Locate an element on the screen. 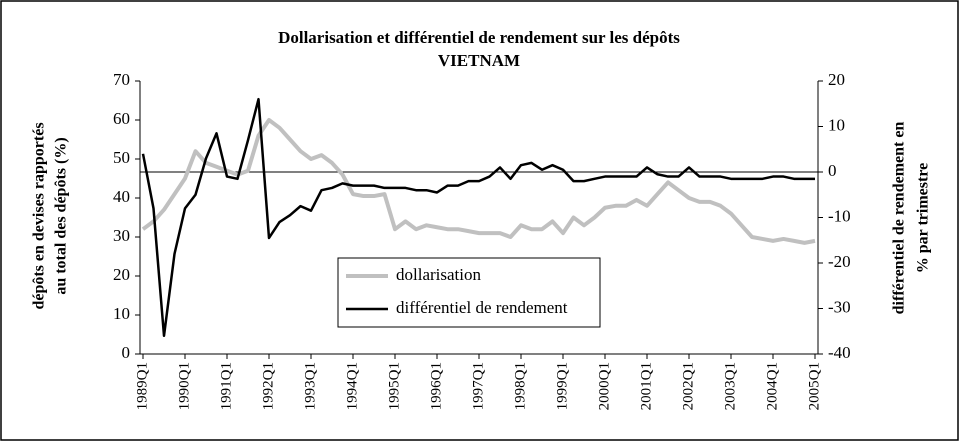  y2-tick-label: -30 is located at coordinates (839, 306).